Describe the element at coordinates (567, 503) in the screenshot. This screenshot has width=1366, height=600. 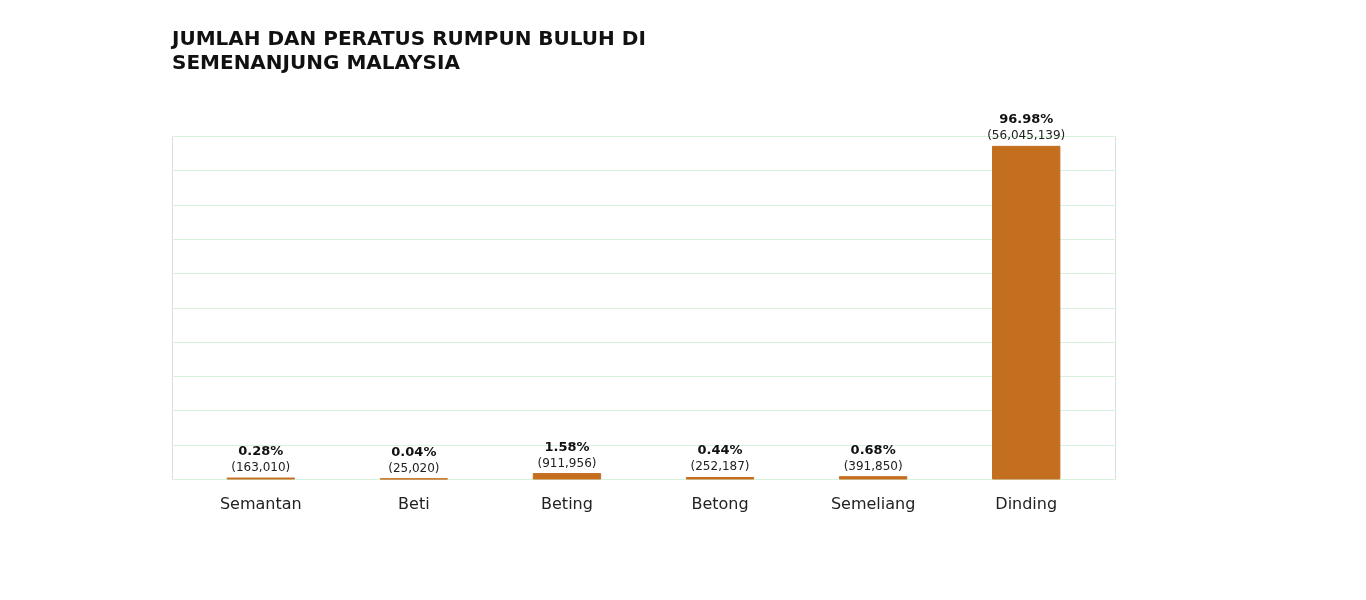
I see `x-tick-label: Beting` at that location.